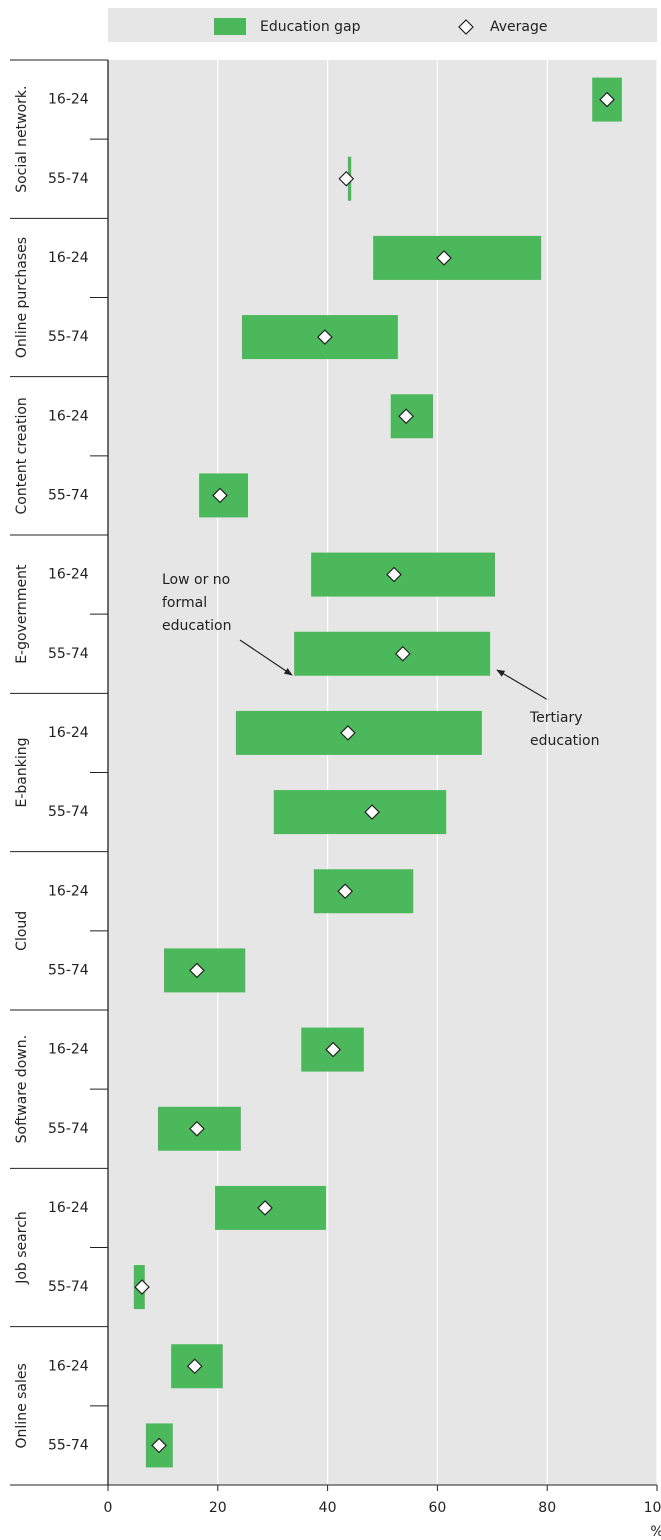  What do you see at coordinates (196, 580) in the screenshot?
I see `annotation: Low or no` at bounding box center [196, 580].